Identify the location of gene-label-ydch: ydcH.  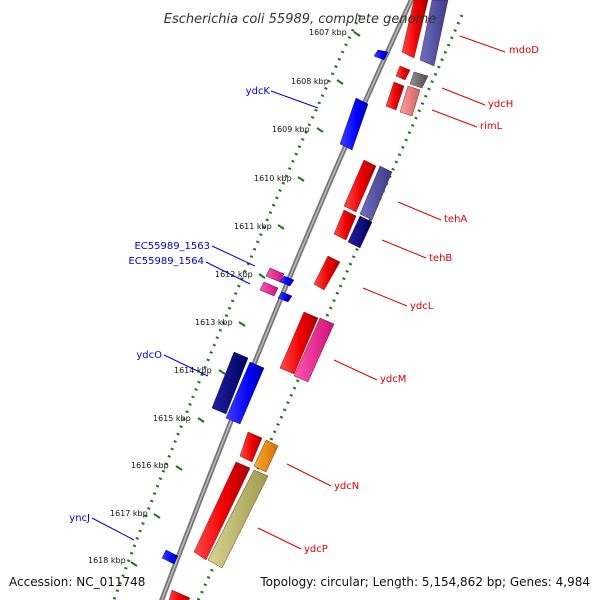
(500, 104).